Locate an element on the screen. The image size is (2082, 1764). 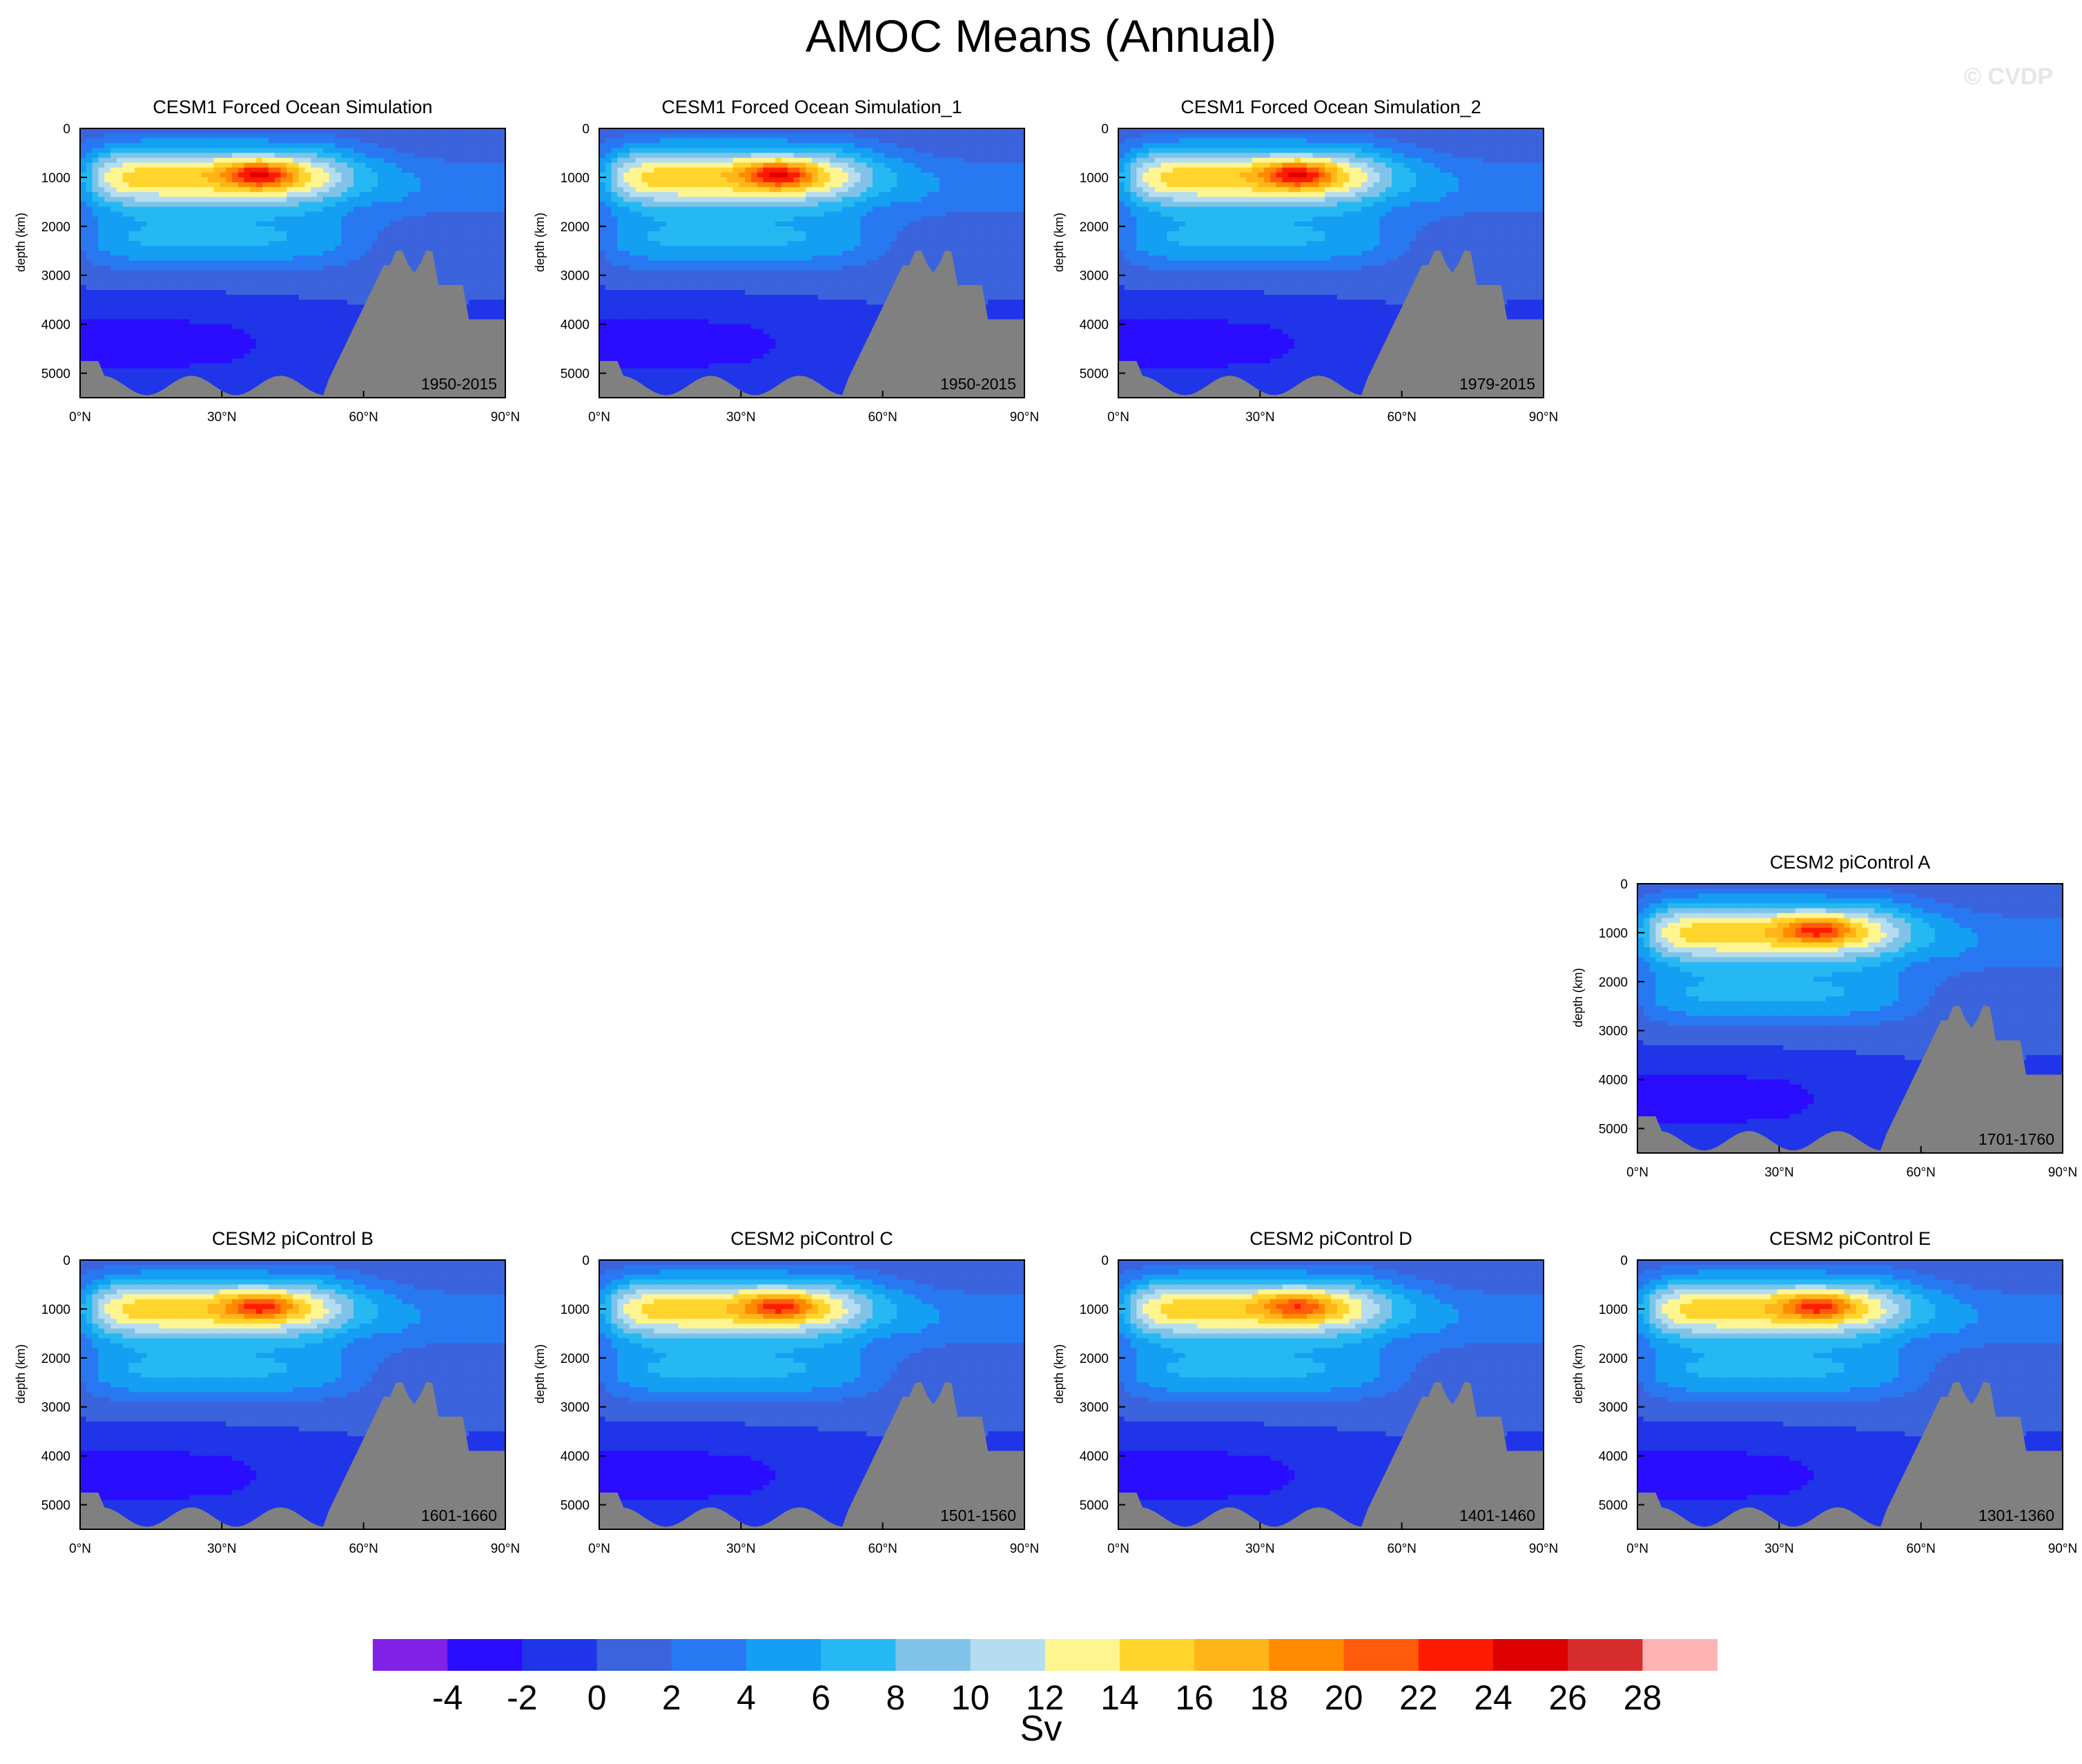
cvdp-watermark: © CVDP is located at coordinates (2008, 77).